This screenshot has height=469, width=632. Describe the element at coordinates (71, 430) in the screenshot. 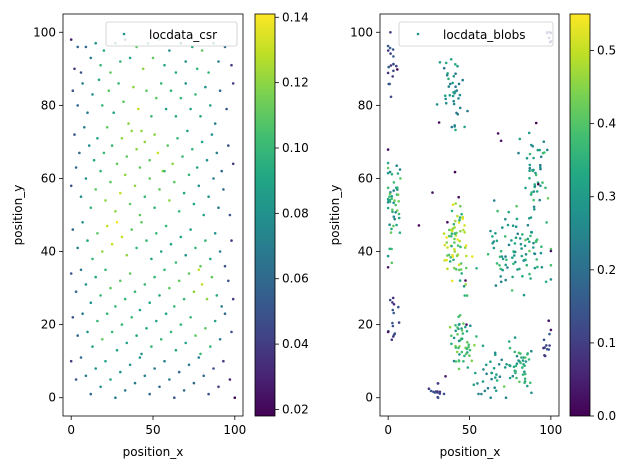

I see `x-tick-label: 0` at that location.